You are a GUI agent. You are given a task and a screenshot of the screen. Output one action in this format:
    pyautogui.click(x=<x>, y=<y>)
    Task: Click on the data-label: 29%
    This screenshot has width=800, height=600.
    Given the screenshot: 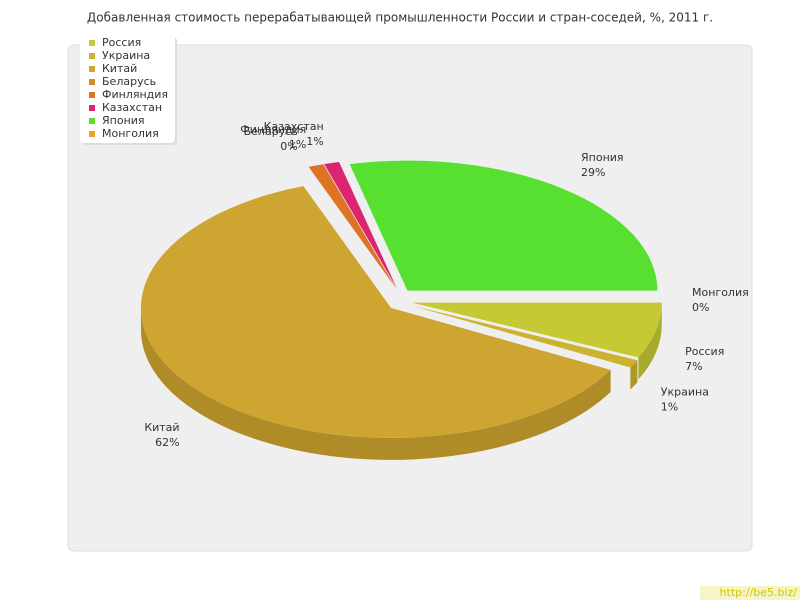 What is the action you would take?
    pyautogui.click(x=593, y=172)
    